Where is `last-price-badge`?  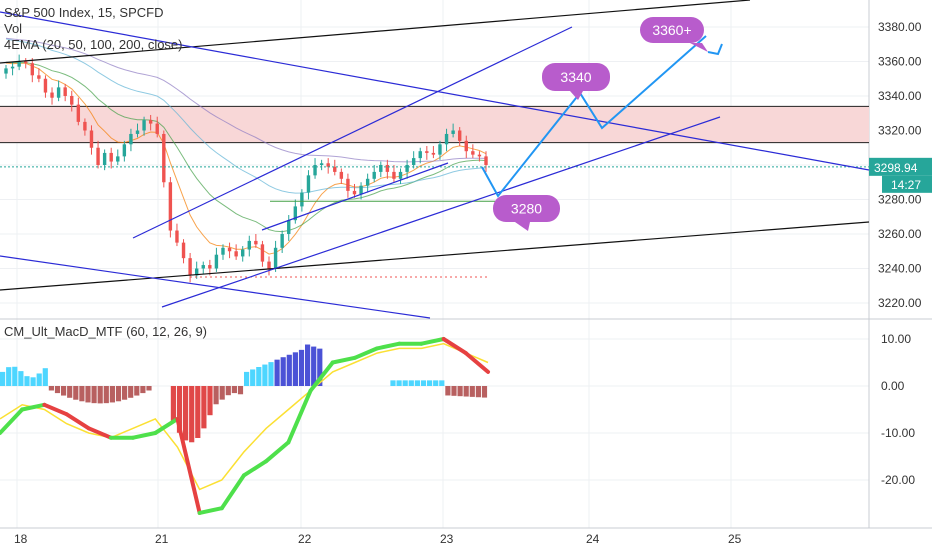
last-price-badge is located at coordinates (900, 166).